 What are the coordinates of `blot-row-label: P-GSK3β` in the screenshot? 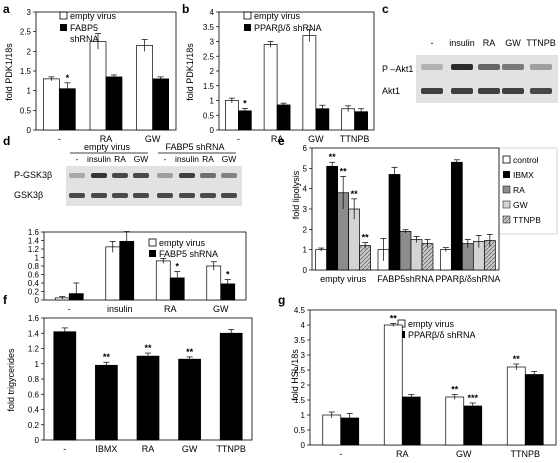 It's located at (33, 175).